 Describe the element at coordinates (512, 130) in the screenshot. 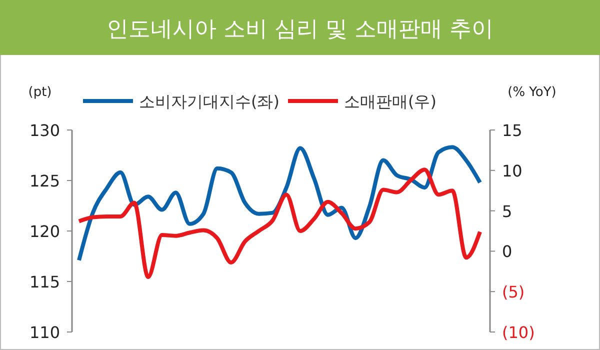

I see `y2-tick-label: 15` at that location.